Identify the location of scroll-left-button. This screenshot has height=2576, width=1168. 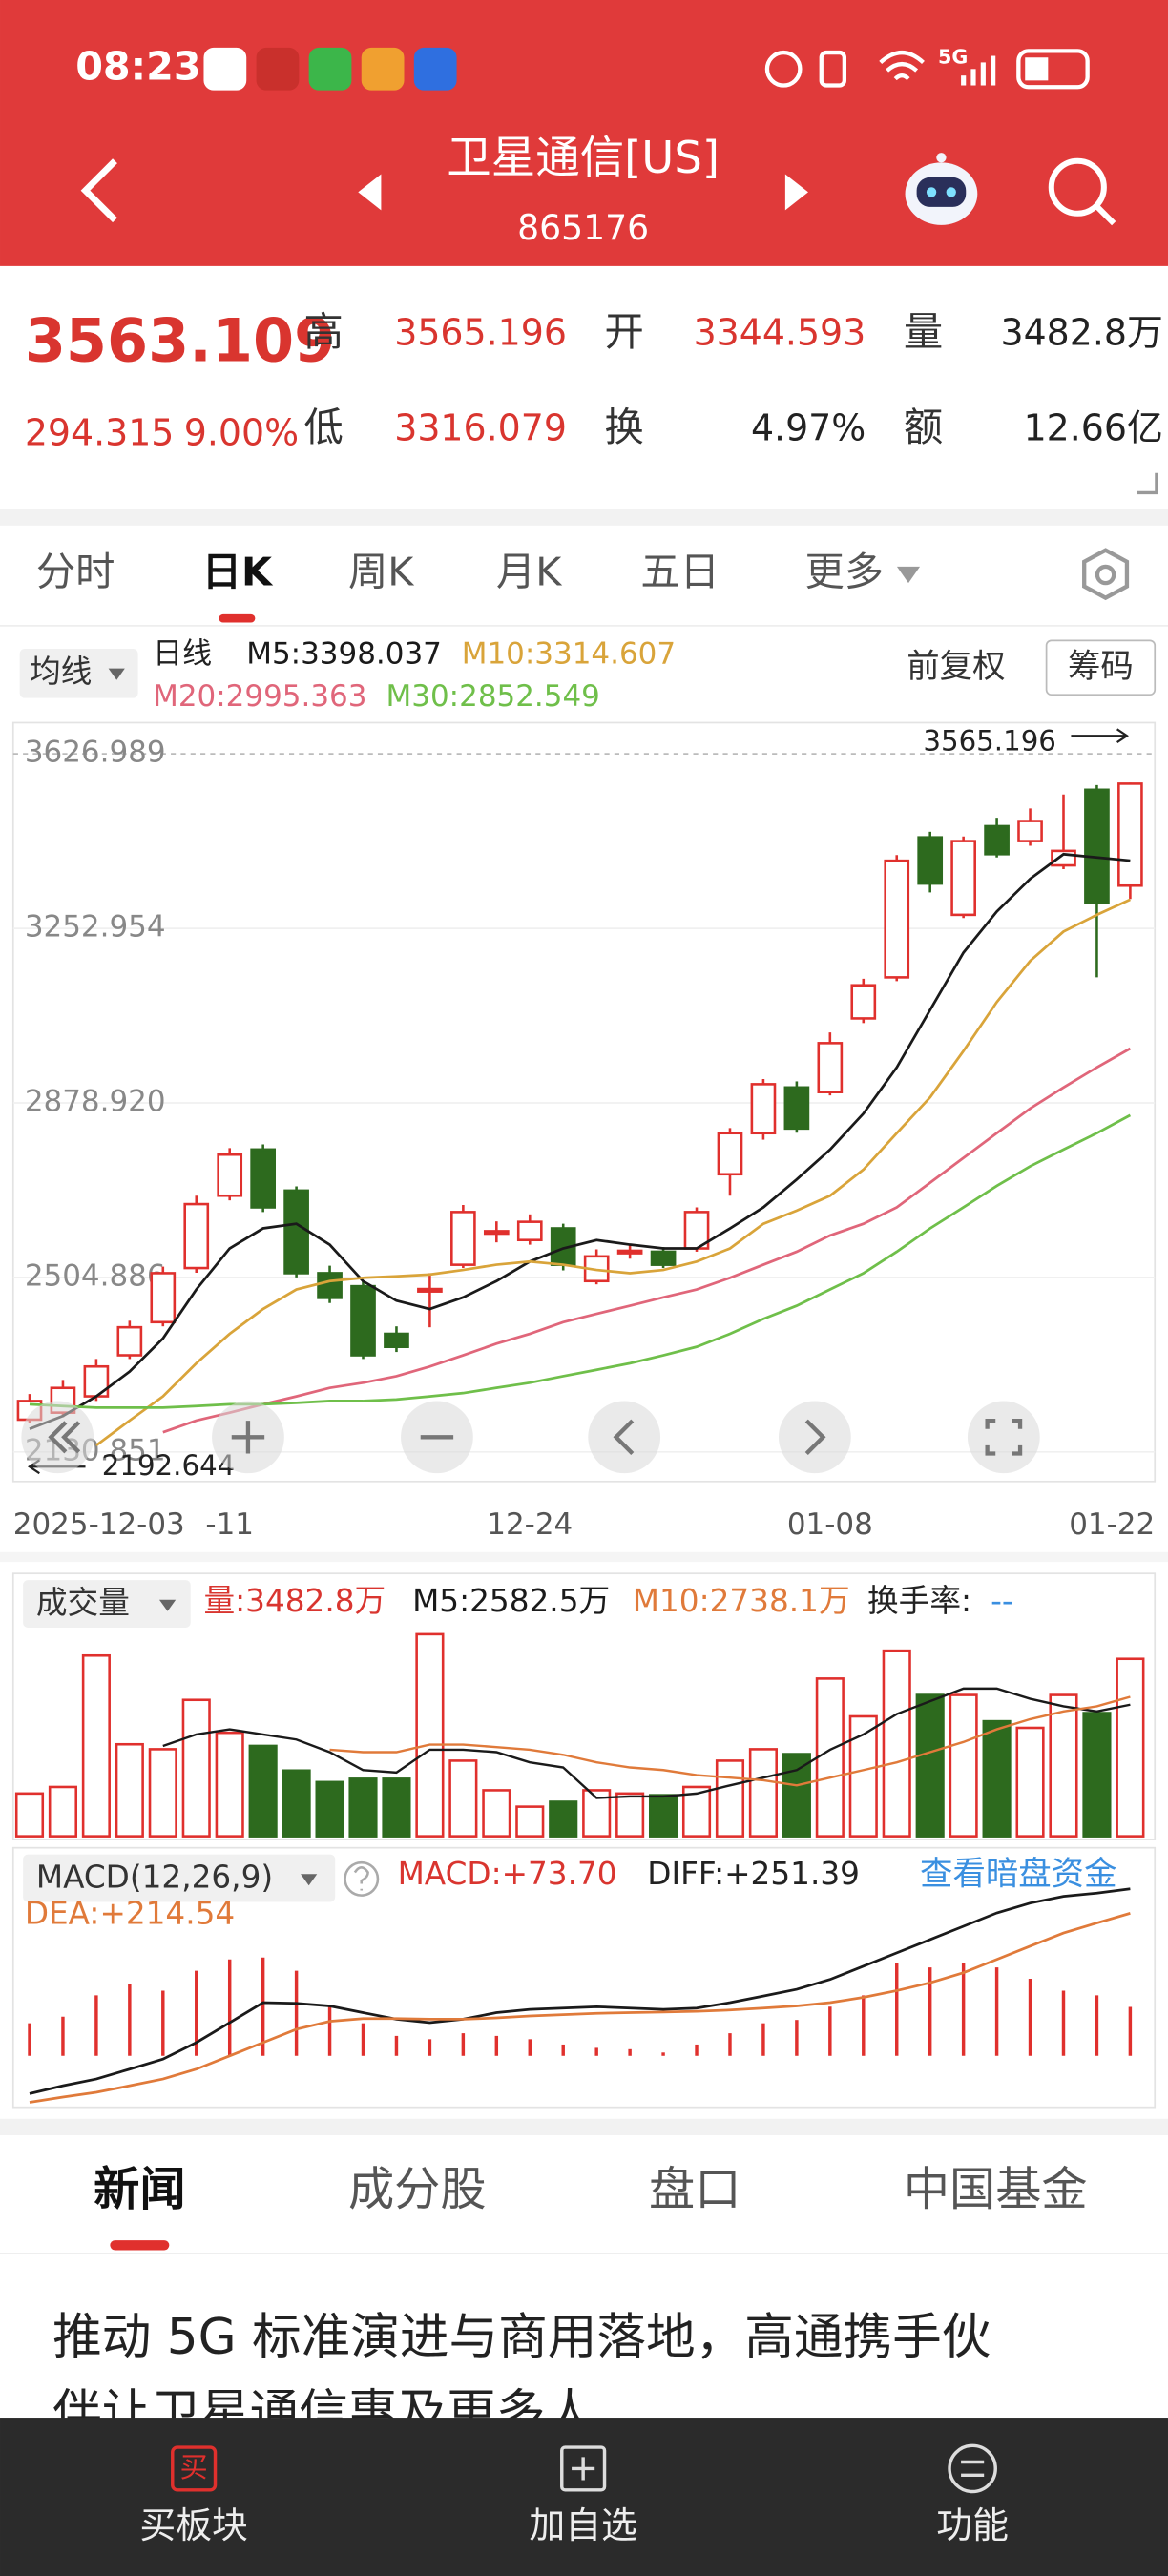
(624, 1437).